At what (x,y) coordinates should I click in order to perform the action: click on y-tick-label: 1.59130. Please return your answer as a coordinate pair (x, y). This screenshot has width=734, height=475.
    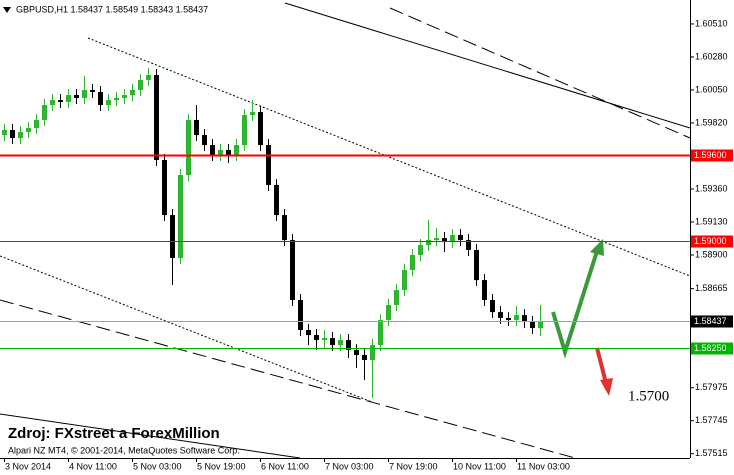
    Looking at the image, I should click on (711, 221).